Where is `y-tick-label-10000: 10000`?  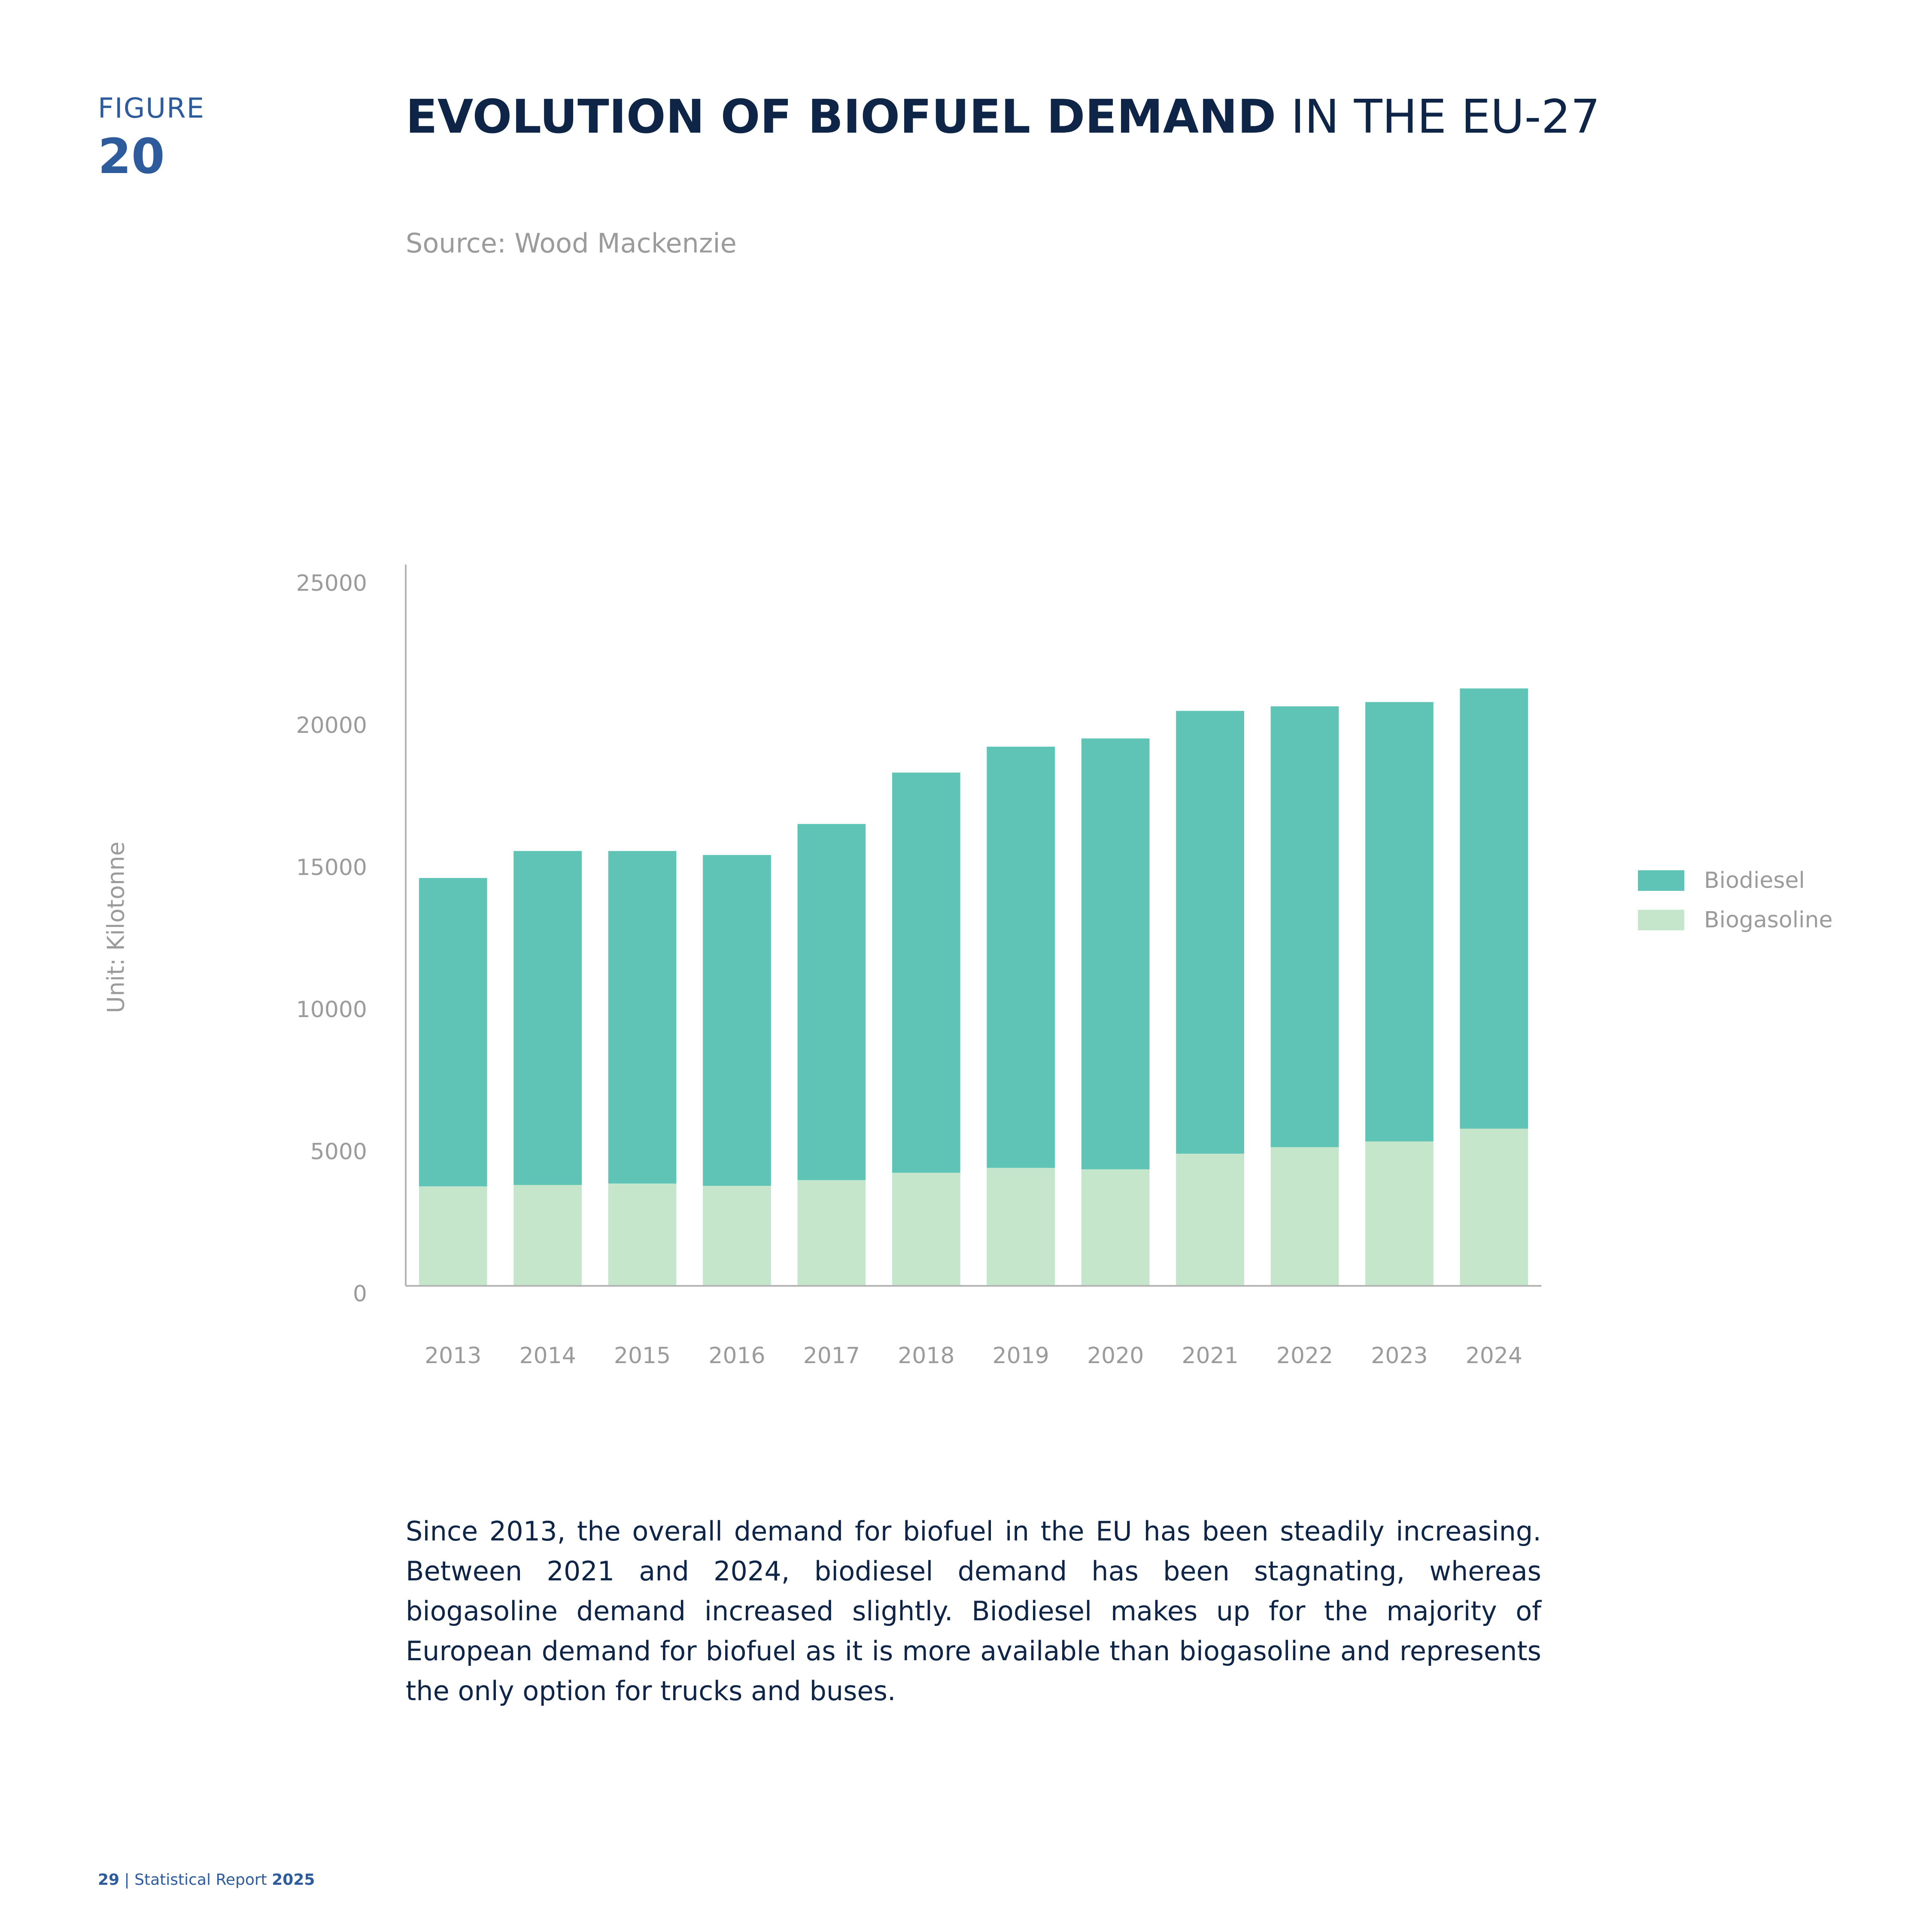 y-tick-label-10000: 10000 is located at coordinates (332, 1010).